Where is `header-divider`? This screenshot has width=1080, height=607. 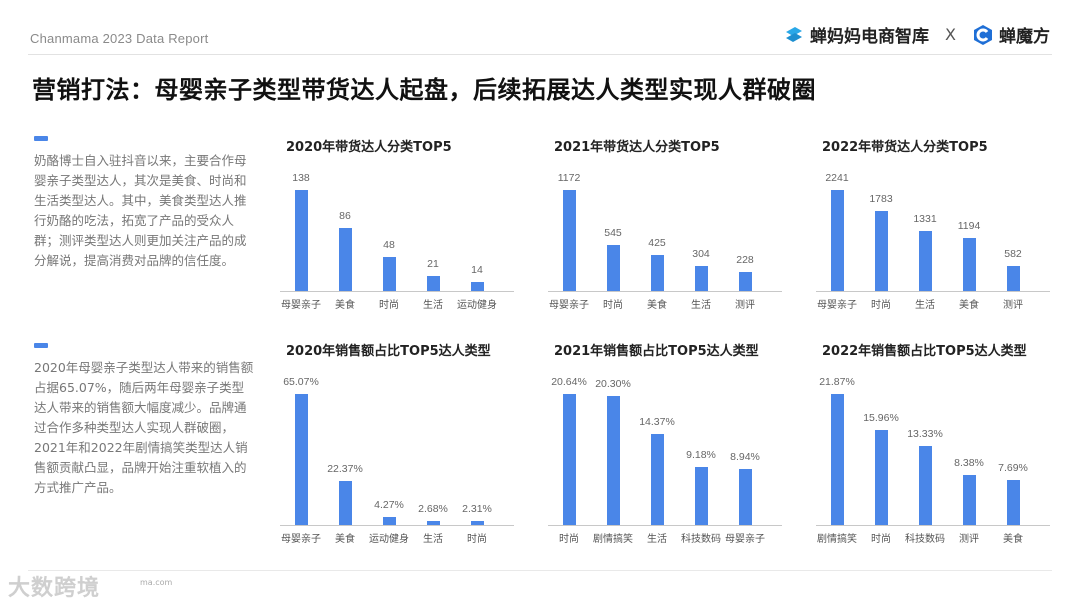 header-divider is located at coordinates (540, 54).